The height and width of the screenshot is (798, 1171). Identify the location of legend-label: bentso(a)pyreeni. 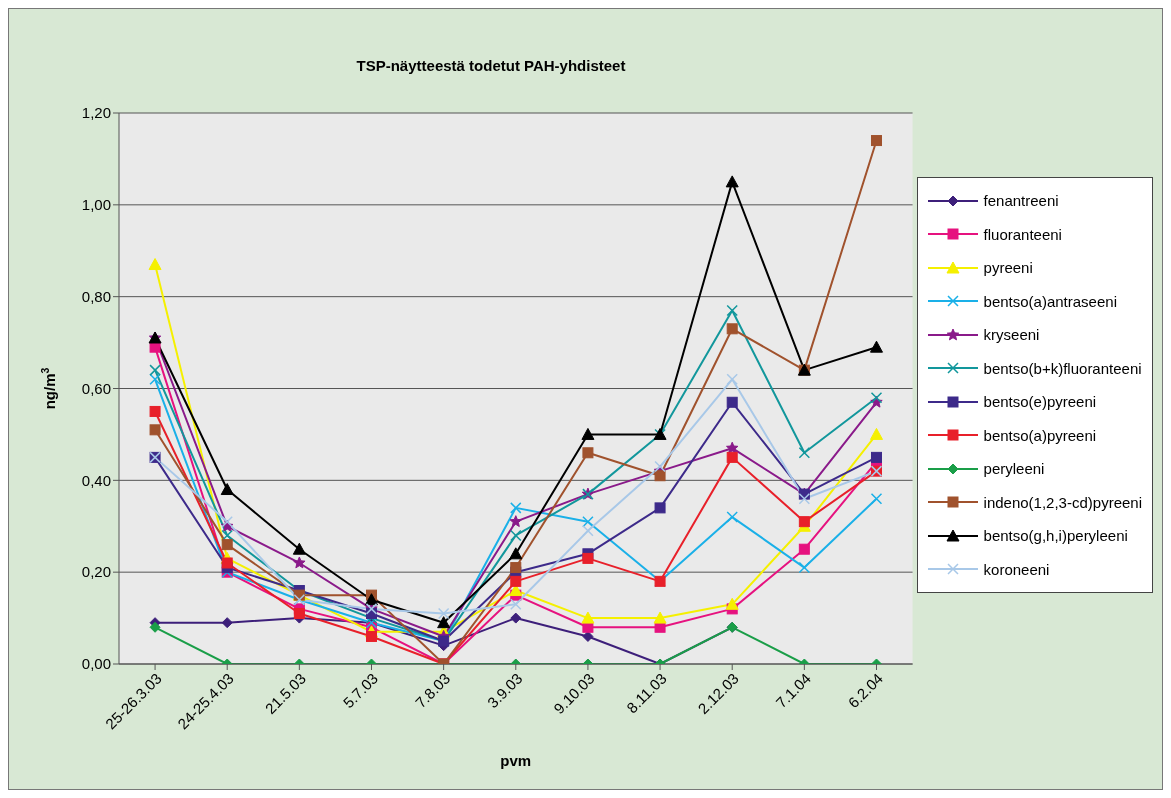
(1040, 435).